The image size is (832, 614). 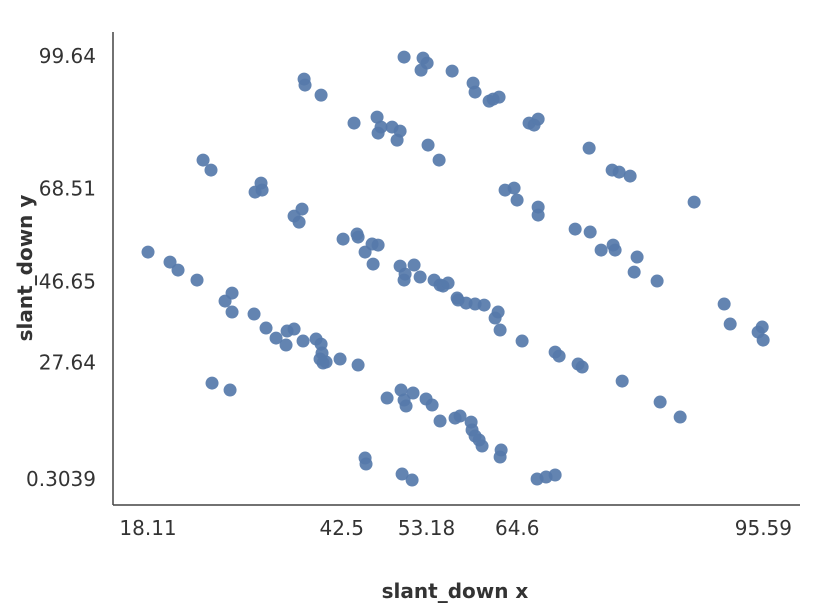 I want to click on x-tick-label: 53.18, so click(x=426, y=528).